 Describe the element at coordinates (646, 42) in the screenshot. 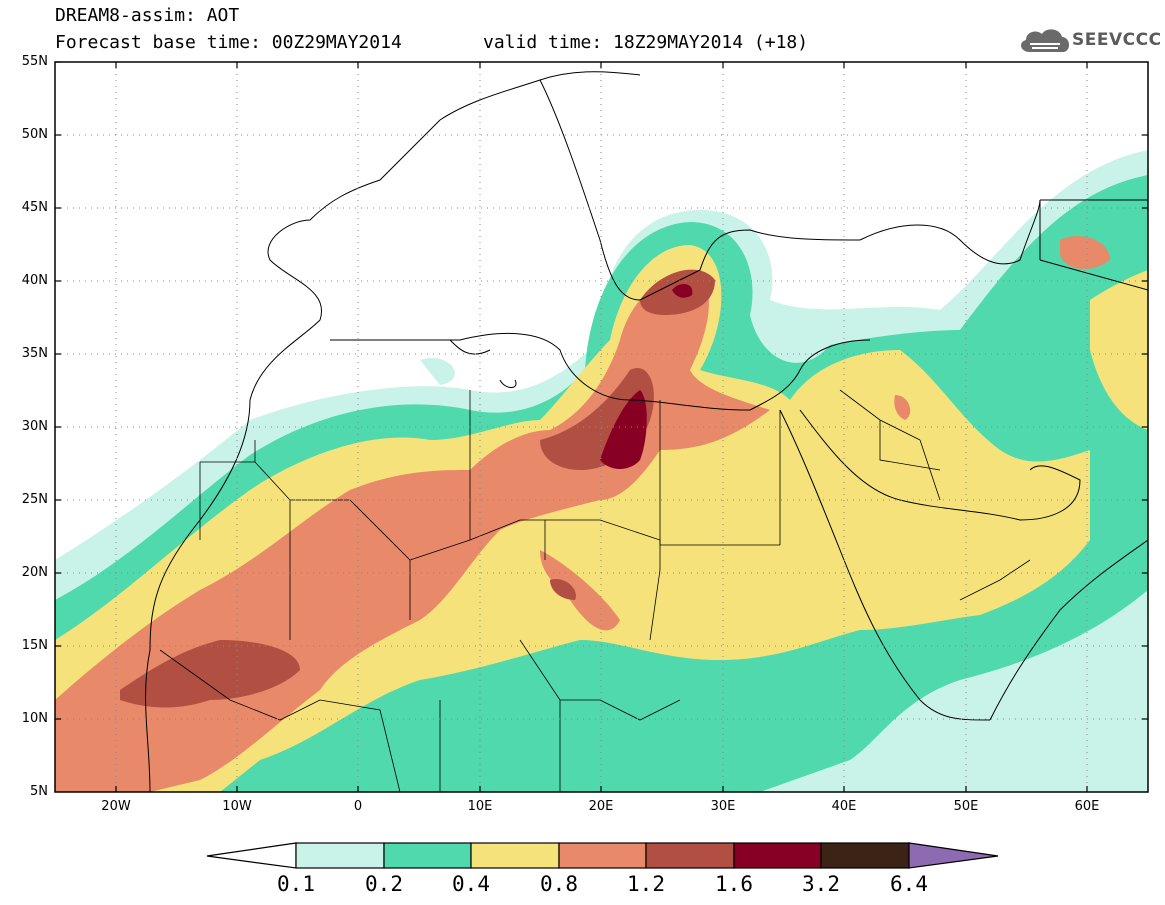

I see `valid-time: valid time: 18Z29MAY2014 (+18)` at that location.